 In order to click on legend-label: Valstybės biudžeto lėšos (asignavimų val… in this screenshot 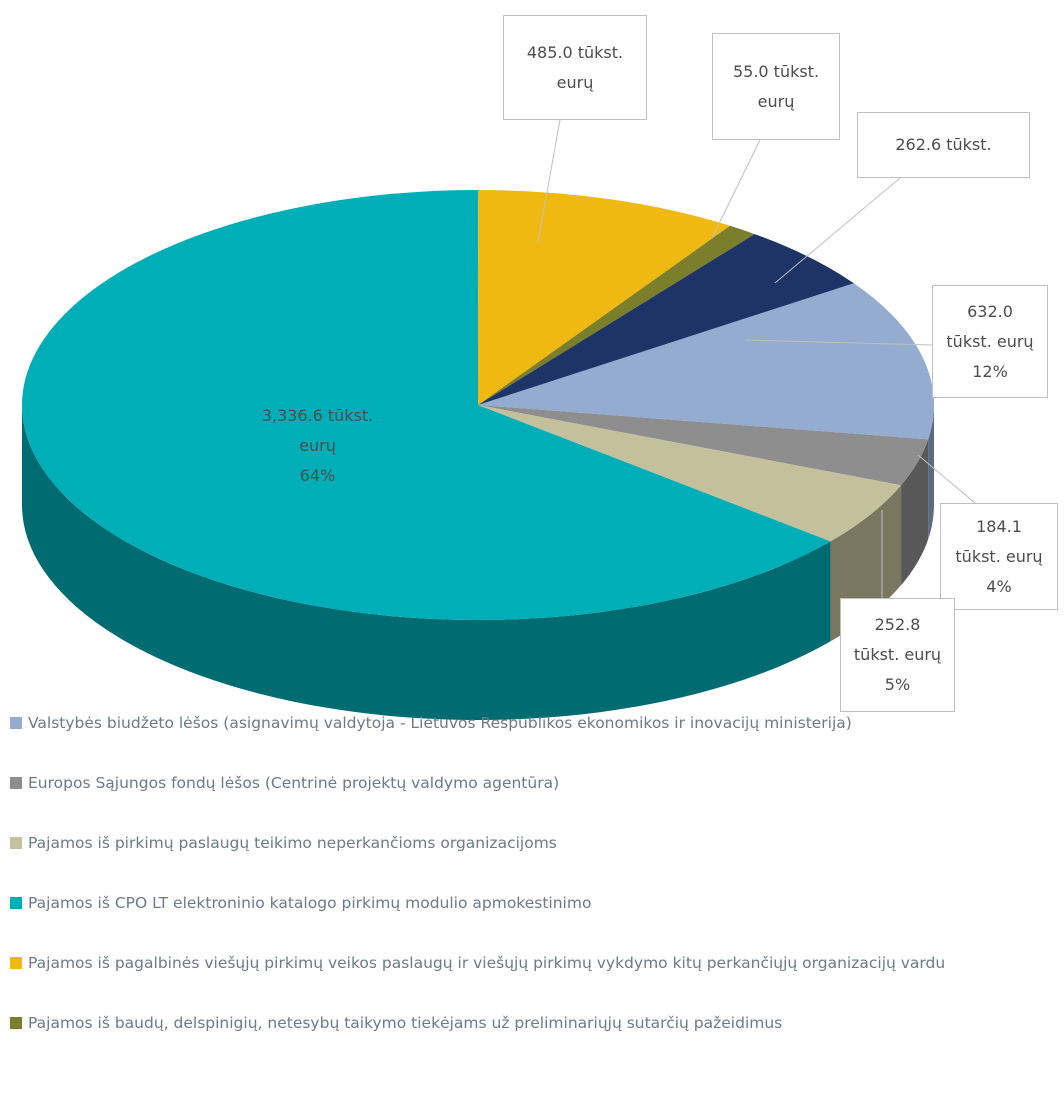, I will do `click(440, 723)`.